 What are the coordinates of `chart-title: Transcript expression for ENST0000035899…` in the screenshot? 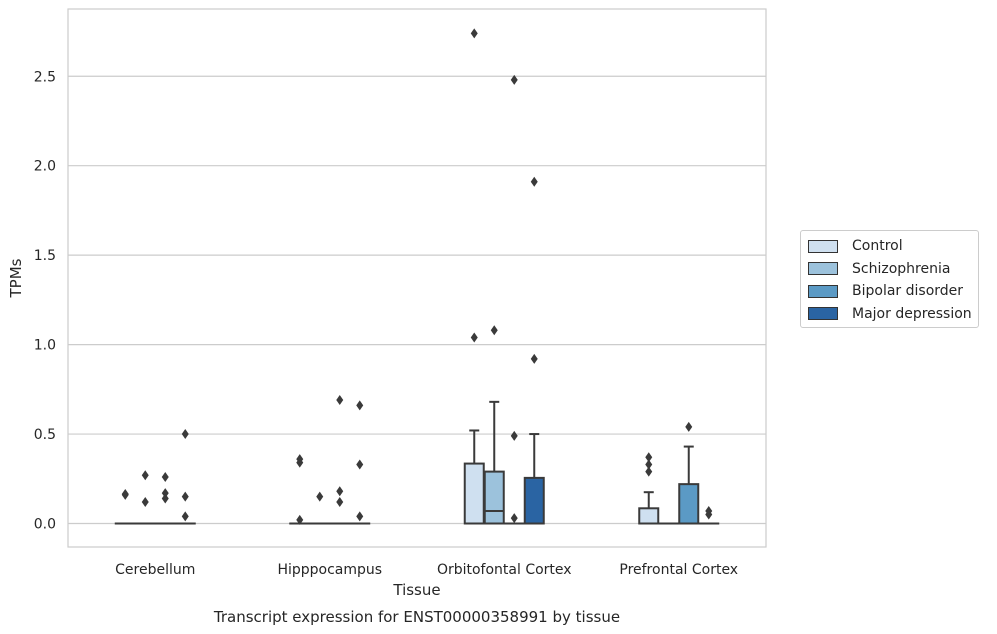 It's located at (416, 617).